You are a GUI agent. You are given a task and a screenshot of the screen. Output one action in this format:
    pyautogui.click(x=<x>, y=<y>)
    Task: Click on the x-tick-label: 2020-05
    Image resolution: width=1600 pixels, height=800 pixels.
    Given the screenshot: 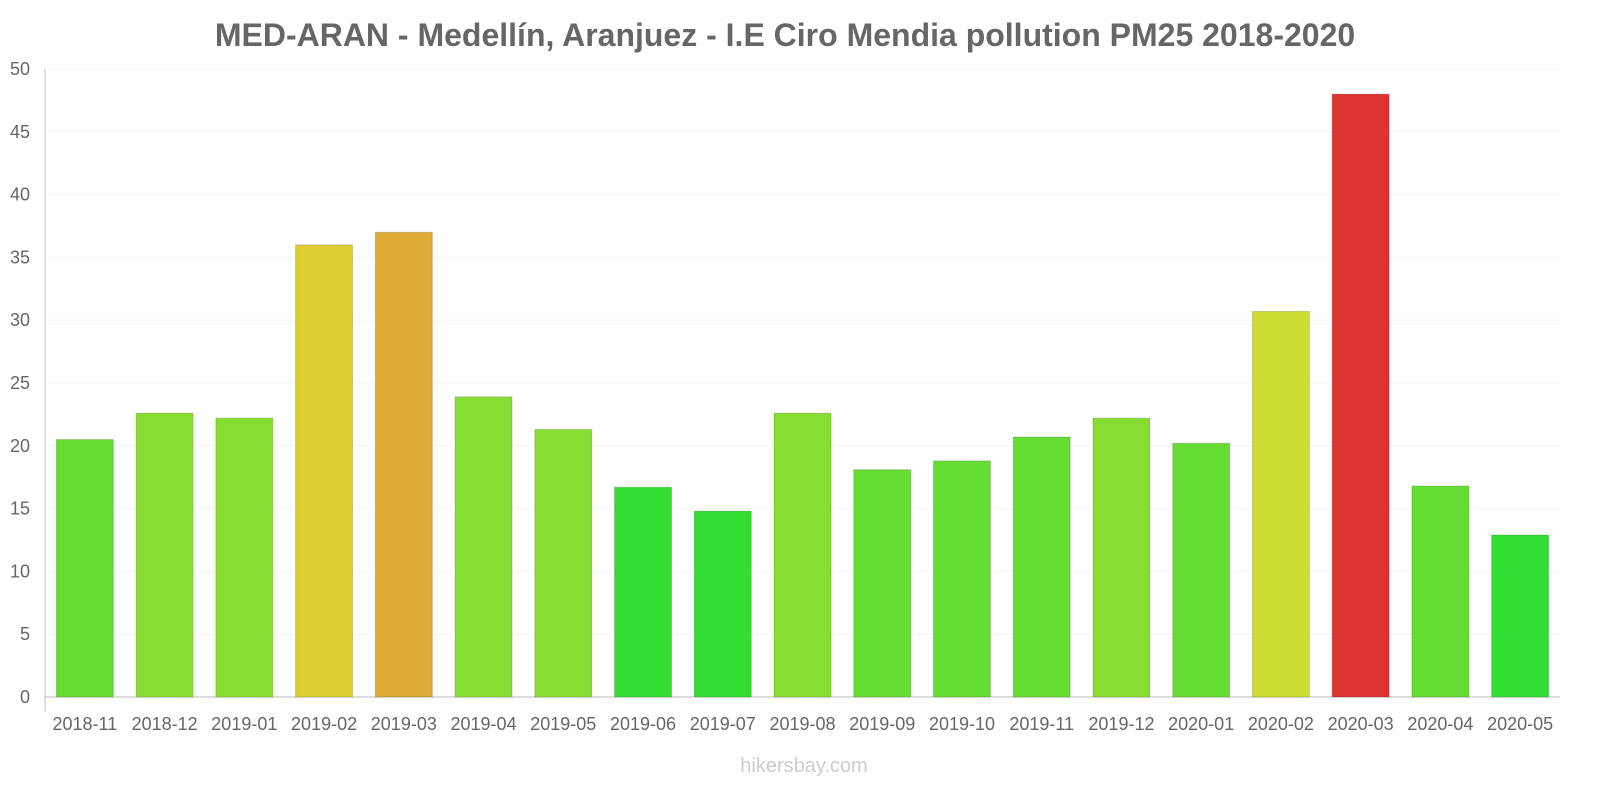 What is the action you would take?
    pyautogui.click(x=1520, y=724)
    